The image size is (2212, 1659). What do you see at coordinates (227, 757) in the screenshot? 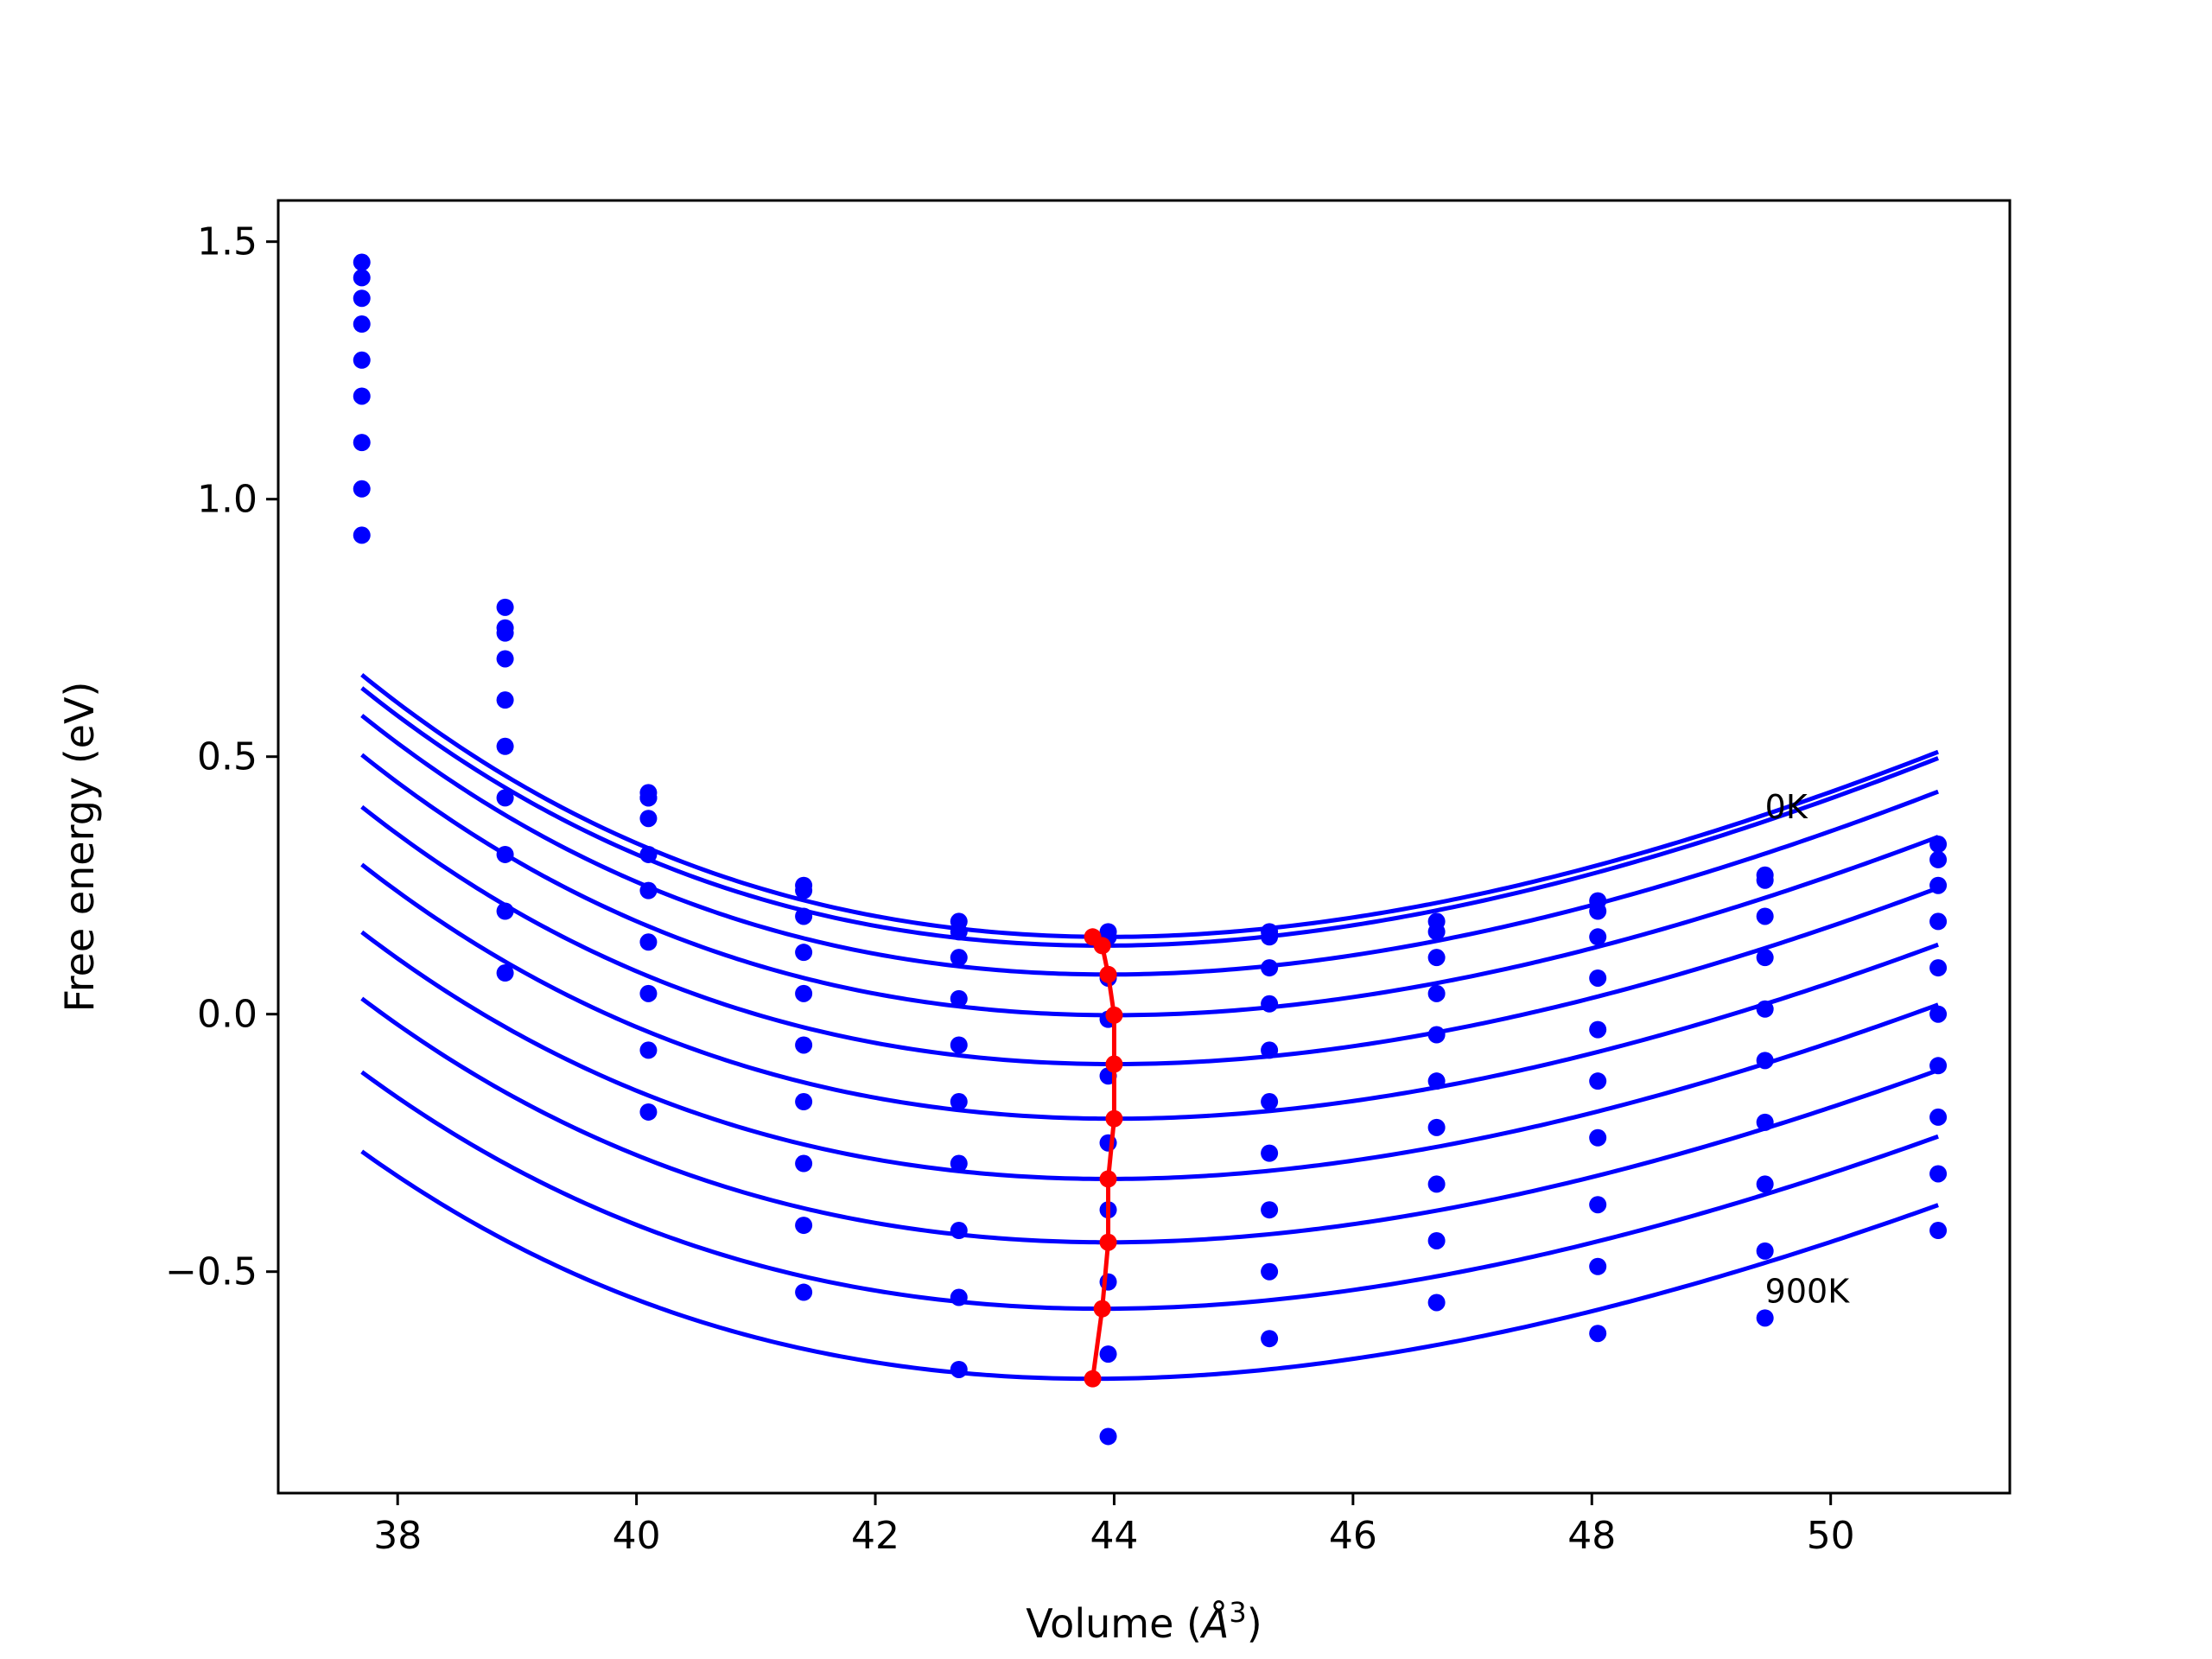
I see `y-tick-label: 0.5` at bounding box center [227, 757].